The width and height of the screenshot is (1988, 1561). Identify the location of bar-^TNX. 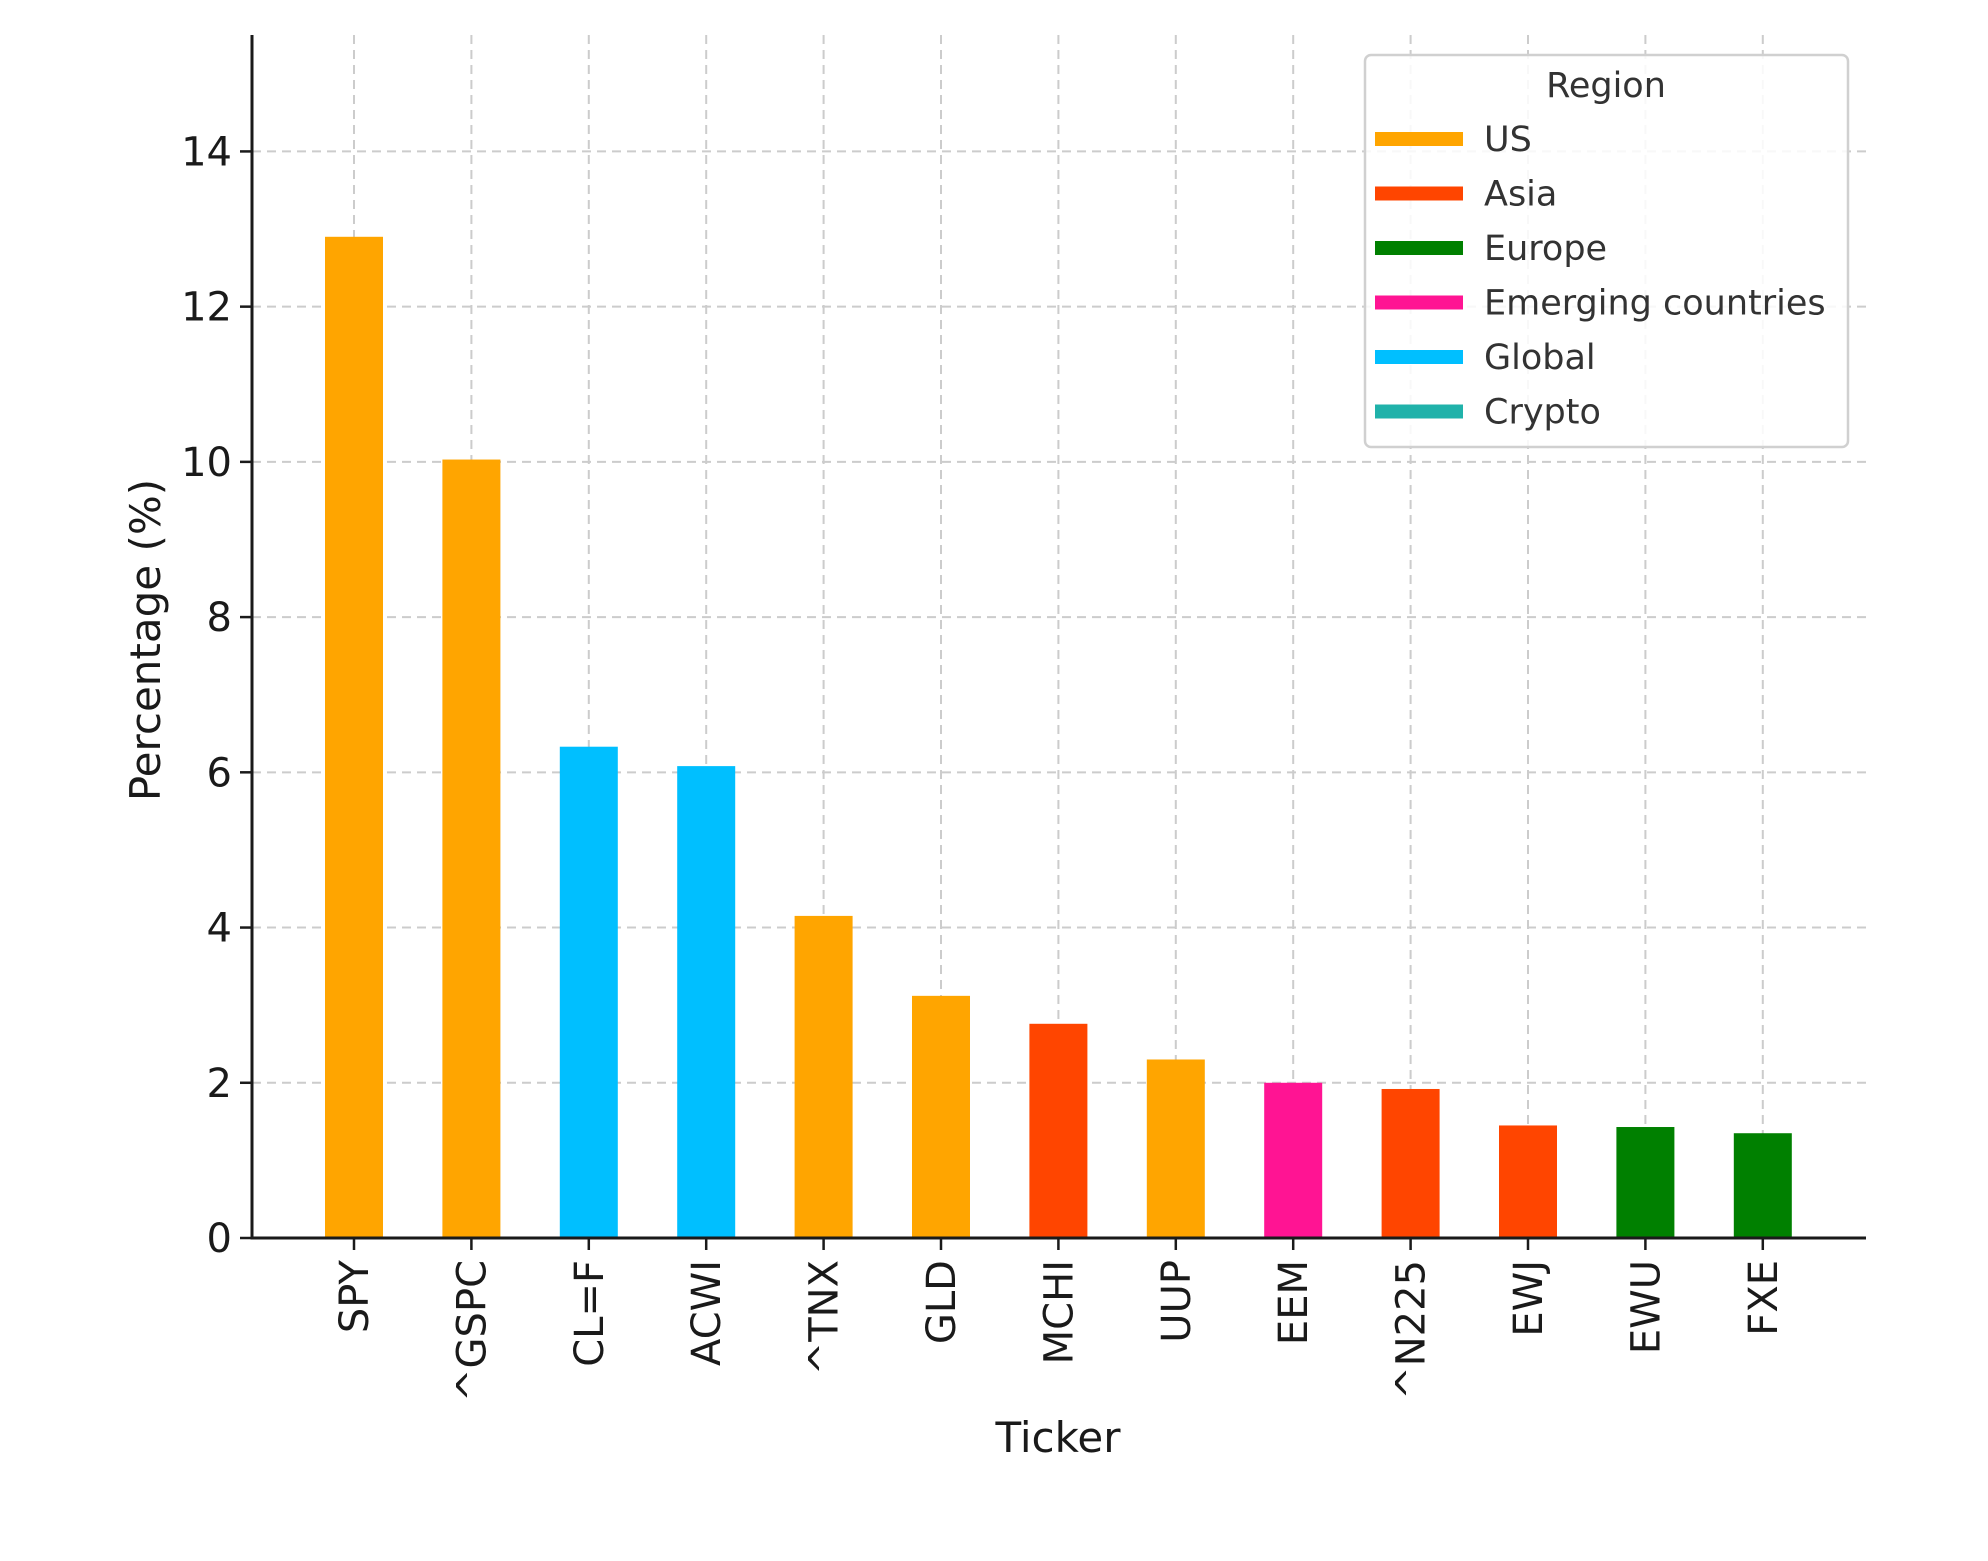
(823, 1076).